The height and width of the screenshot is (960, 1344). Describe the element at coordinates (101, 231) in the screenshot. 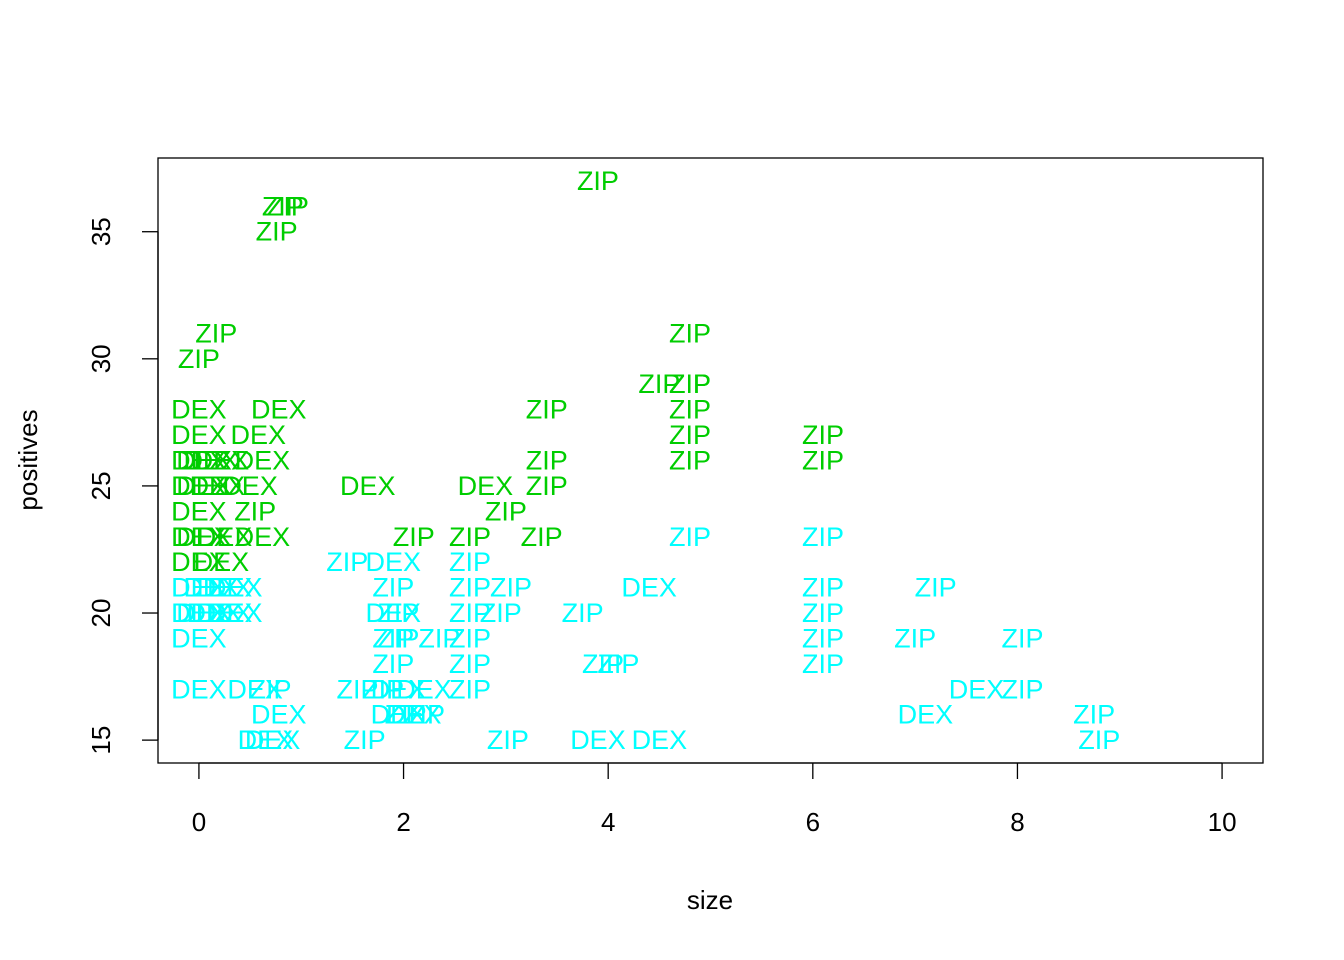

I see `y-tick-label: 35` at that location.